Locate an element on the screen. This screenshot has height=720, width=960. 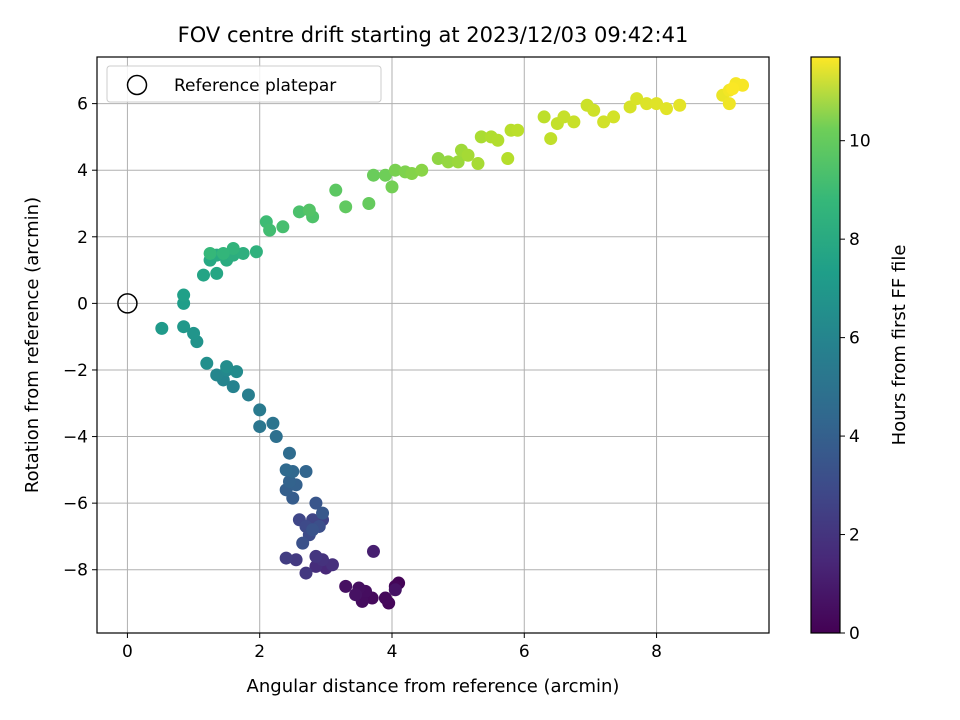
y-tick-label: −6 is located at coordinates (75, 504).